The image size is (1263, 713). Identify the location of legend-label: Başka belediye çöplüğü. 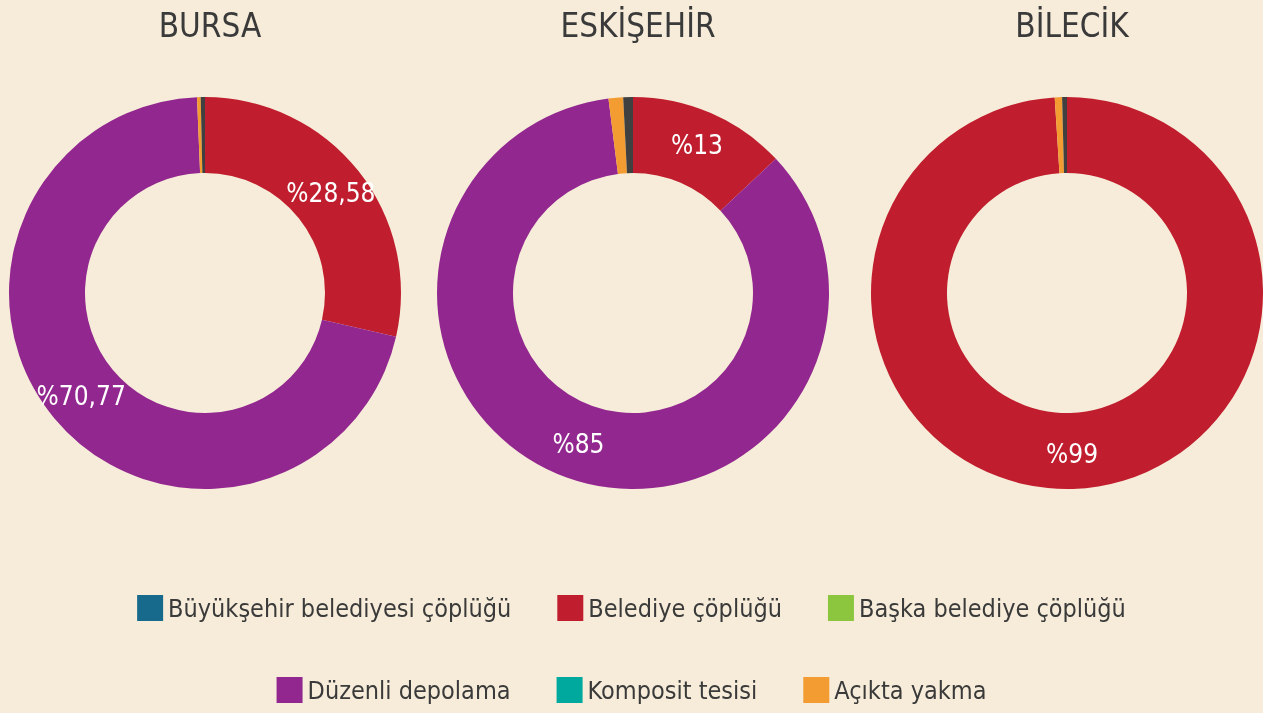
(992, 608).